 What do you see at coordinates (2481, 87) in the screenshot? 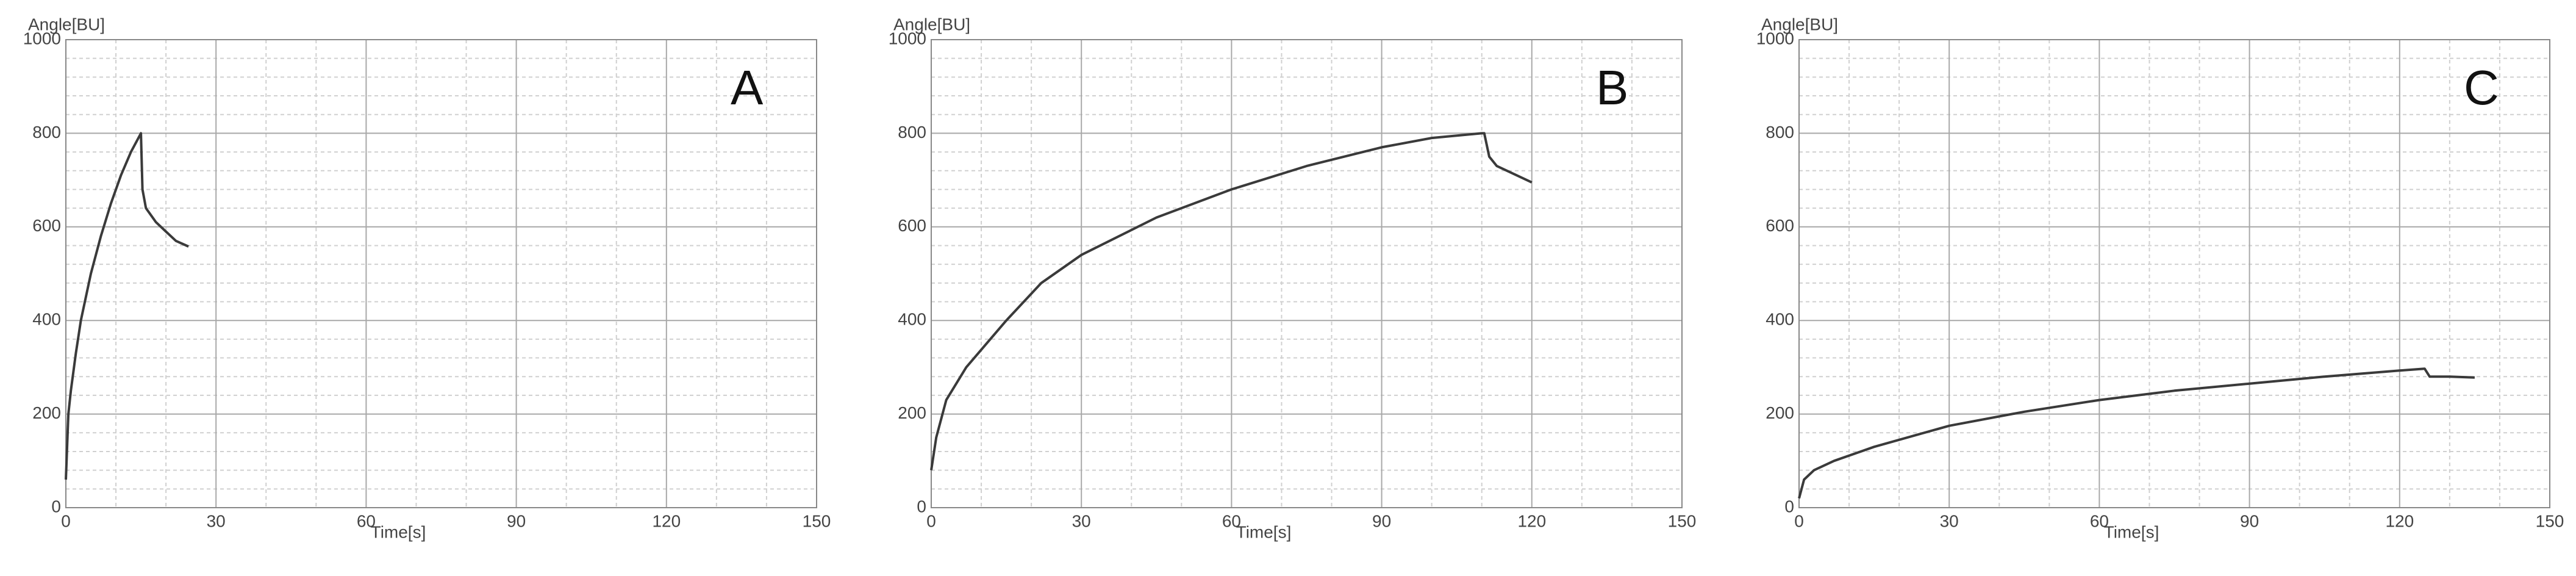
I see `panel-label: C` at bounding box center [2481, 87].